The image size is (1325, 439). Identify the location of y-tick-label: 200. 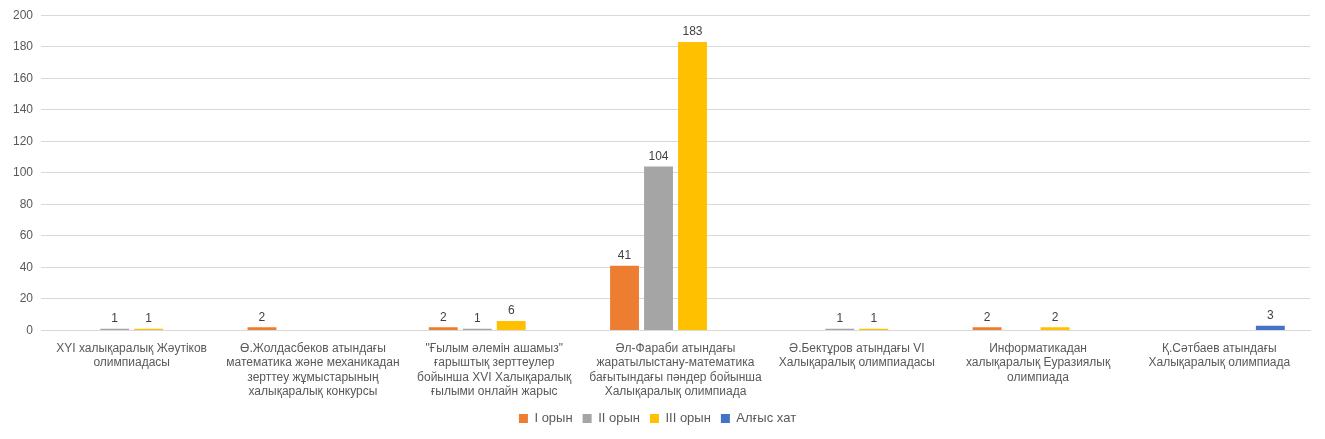
(23, 14).